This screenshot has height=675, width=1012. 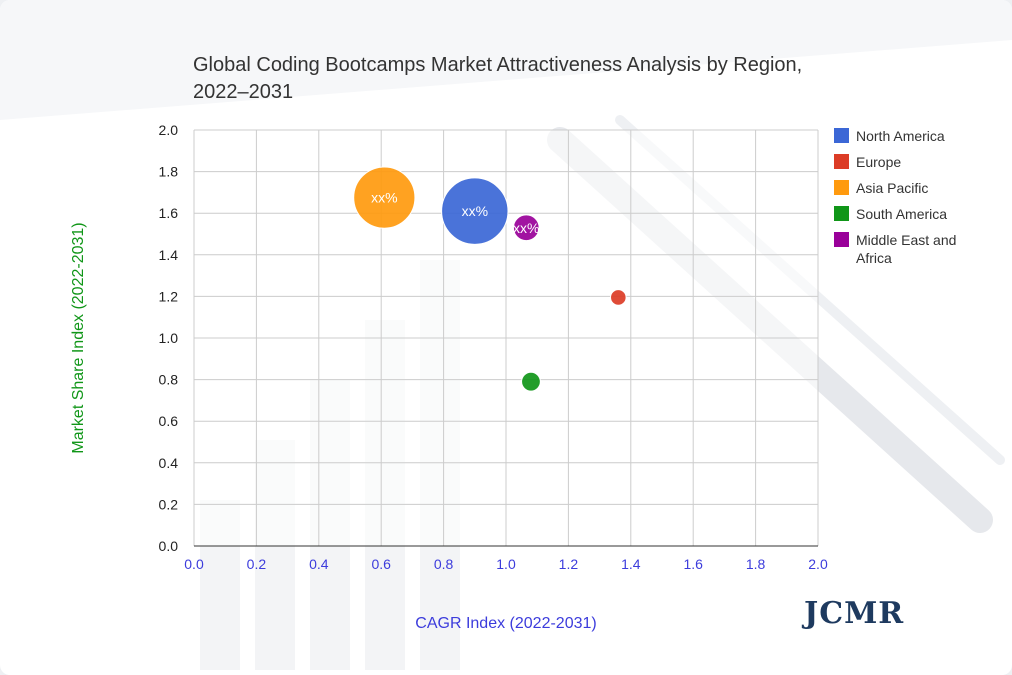 I want to click on x-tick-label: 0.0, so click(x=194, y=564).